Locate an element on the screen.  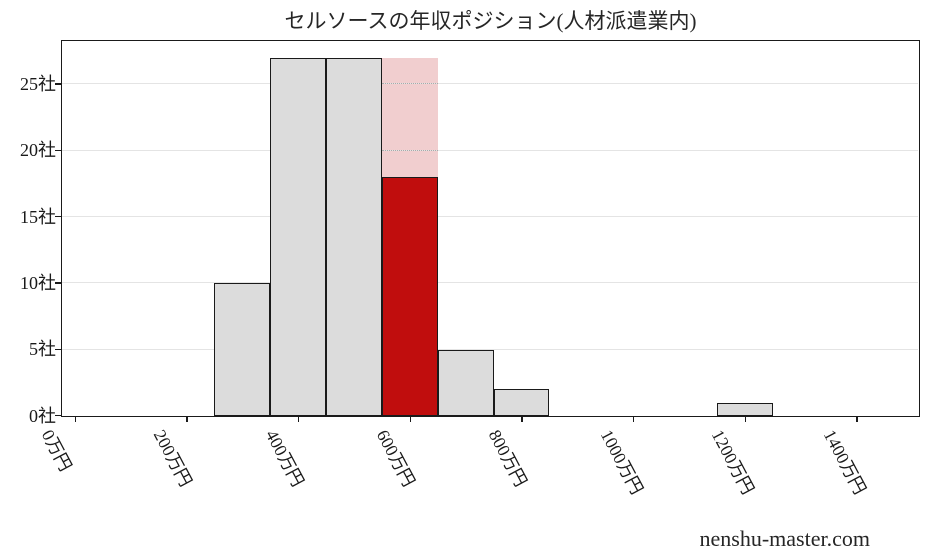
x-tick-label: 1200万円 is located at coordinates (733, 462).